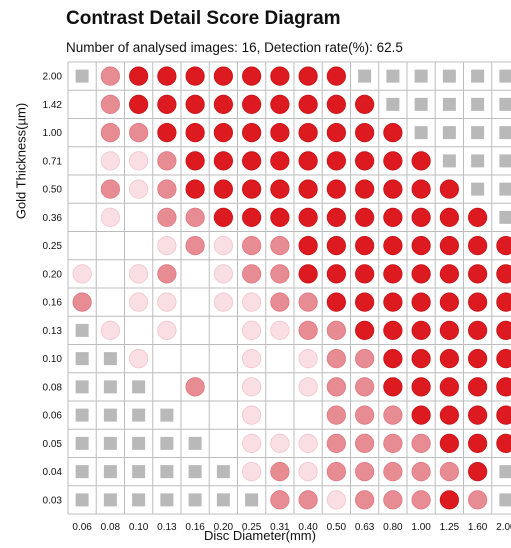 The image size is (511, 548). What do you see at coordinates (53, 246) in the screenshot?
I see `y-tick-label: 0.25` at bounding box center [53, 246].